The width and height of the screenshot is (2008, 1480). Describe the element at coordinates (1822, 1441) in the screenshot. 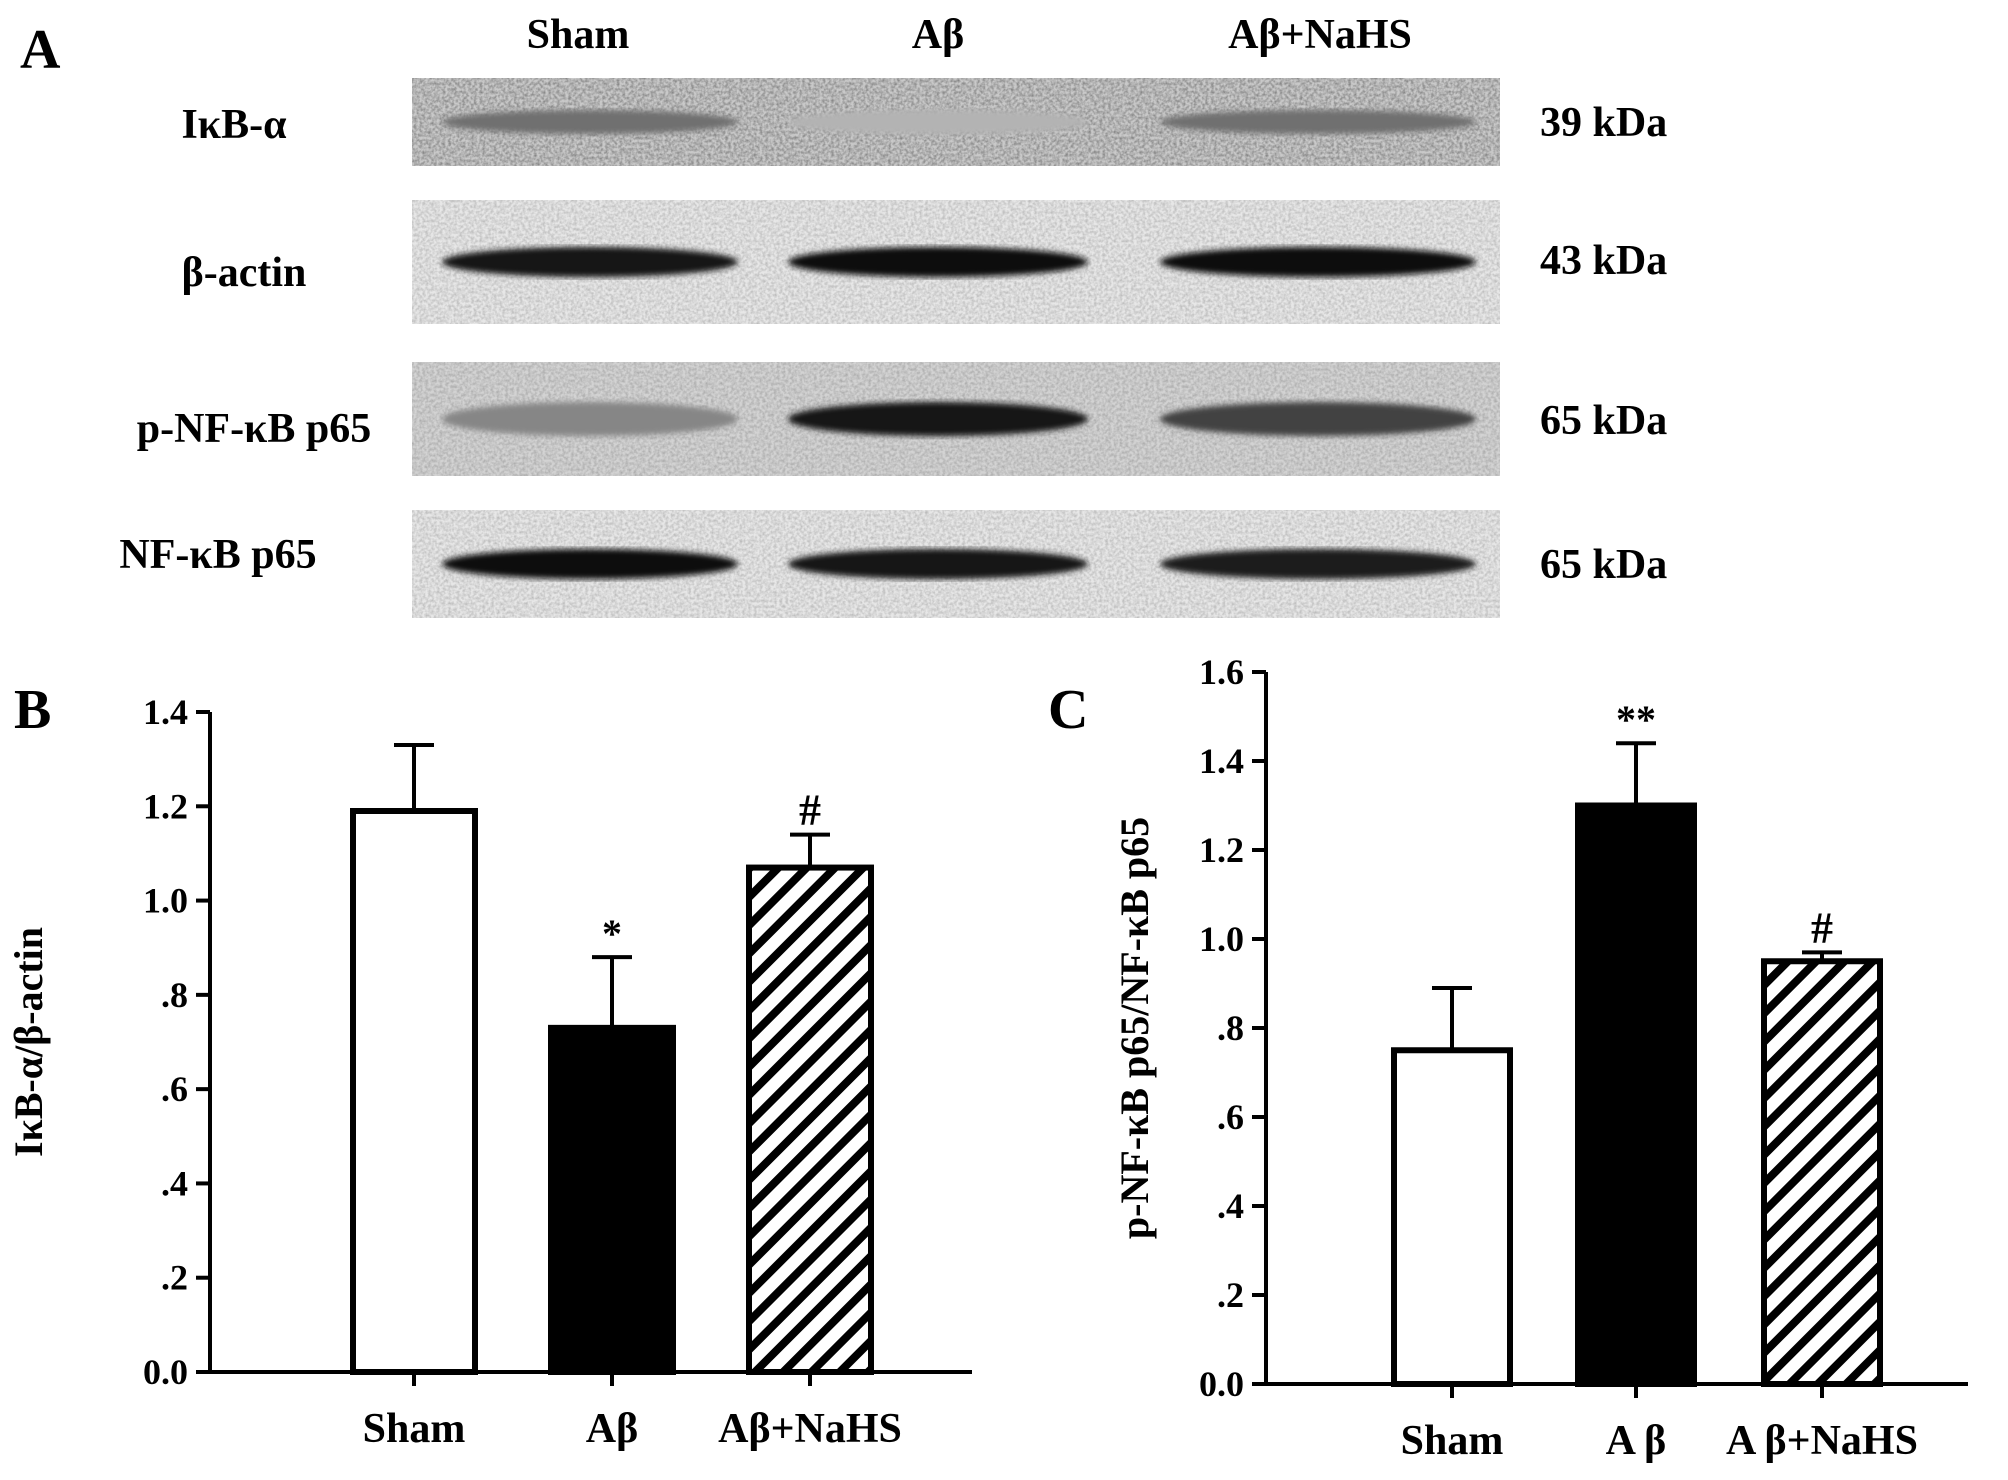

I see `x-tick-label: A β+NaHS` at that location.